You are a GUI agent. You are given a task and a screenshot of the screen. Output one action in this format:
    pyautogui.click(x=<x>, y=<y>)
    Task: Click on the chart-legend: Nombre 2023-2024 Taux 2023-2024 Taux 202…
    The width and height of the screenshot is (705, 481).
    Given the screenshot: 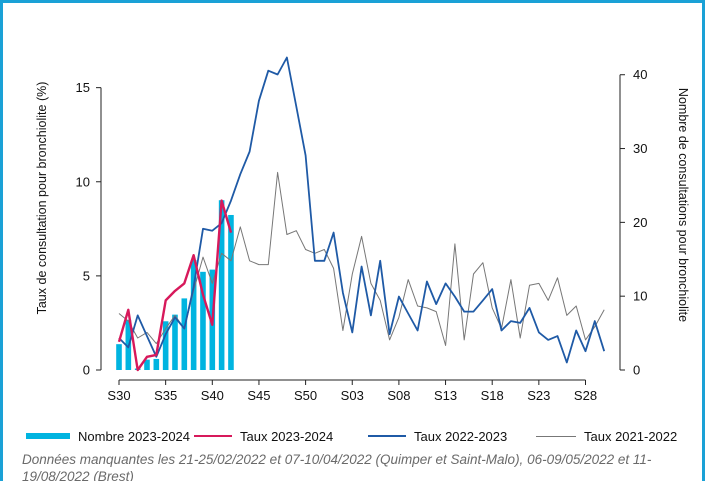 What is the action you would take?
    pyautogui.click(x=361, y=436)
    